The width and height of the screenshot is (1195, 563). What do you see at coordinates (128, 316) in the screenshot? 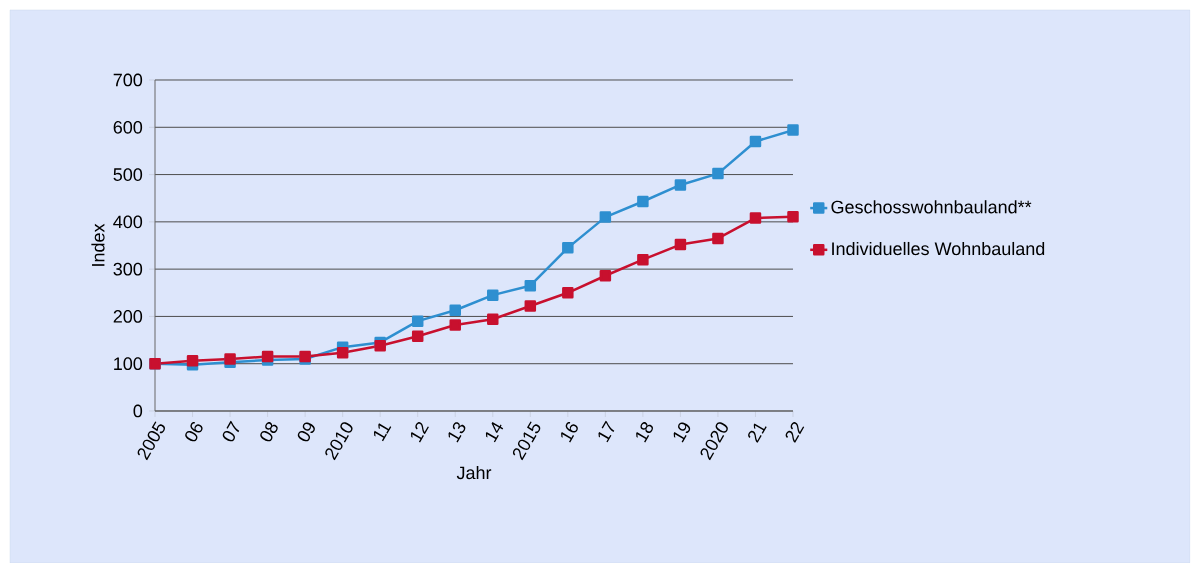
I see `y-tick-label: 200` at bounding box center [128, 316].